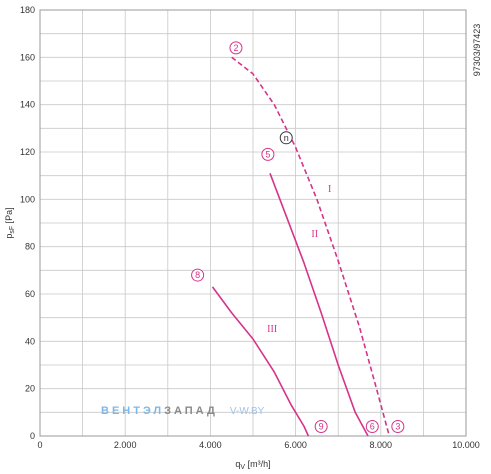 The image size is (491, 474). Describe the element at coordinates (125, 445) in the screenshot. I see `x-tick-label: 2.000` at that location.